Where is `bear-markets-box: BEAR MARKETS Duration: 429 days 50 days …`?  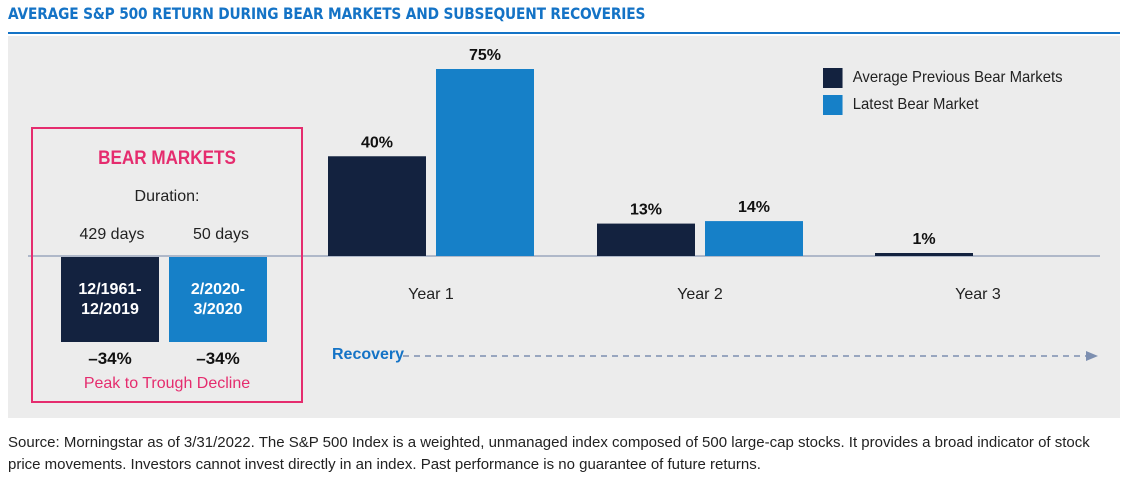
bear-markets-box: BEAR MARKETS Duration: 429 days 50 days … is located at coordinates (167, 265).